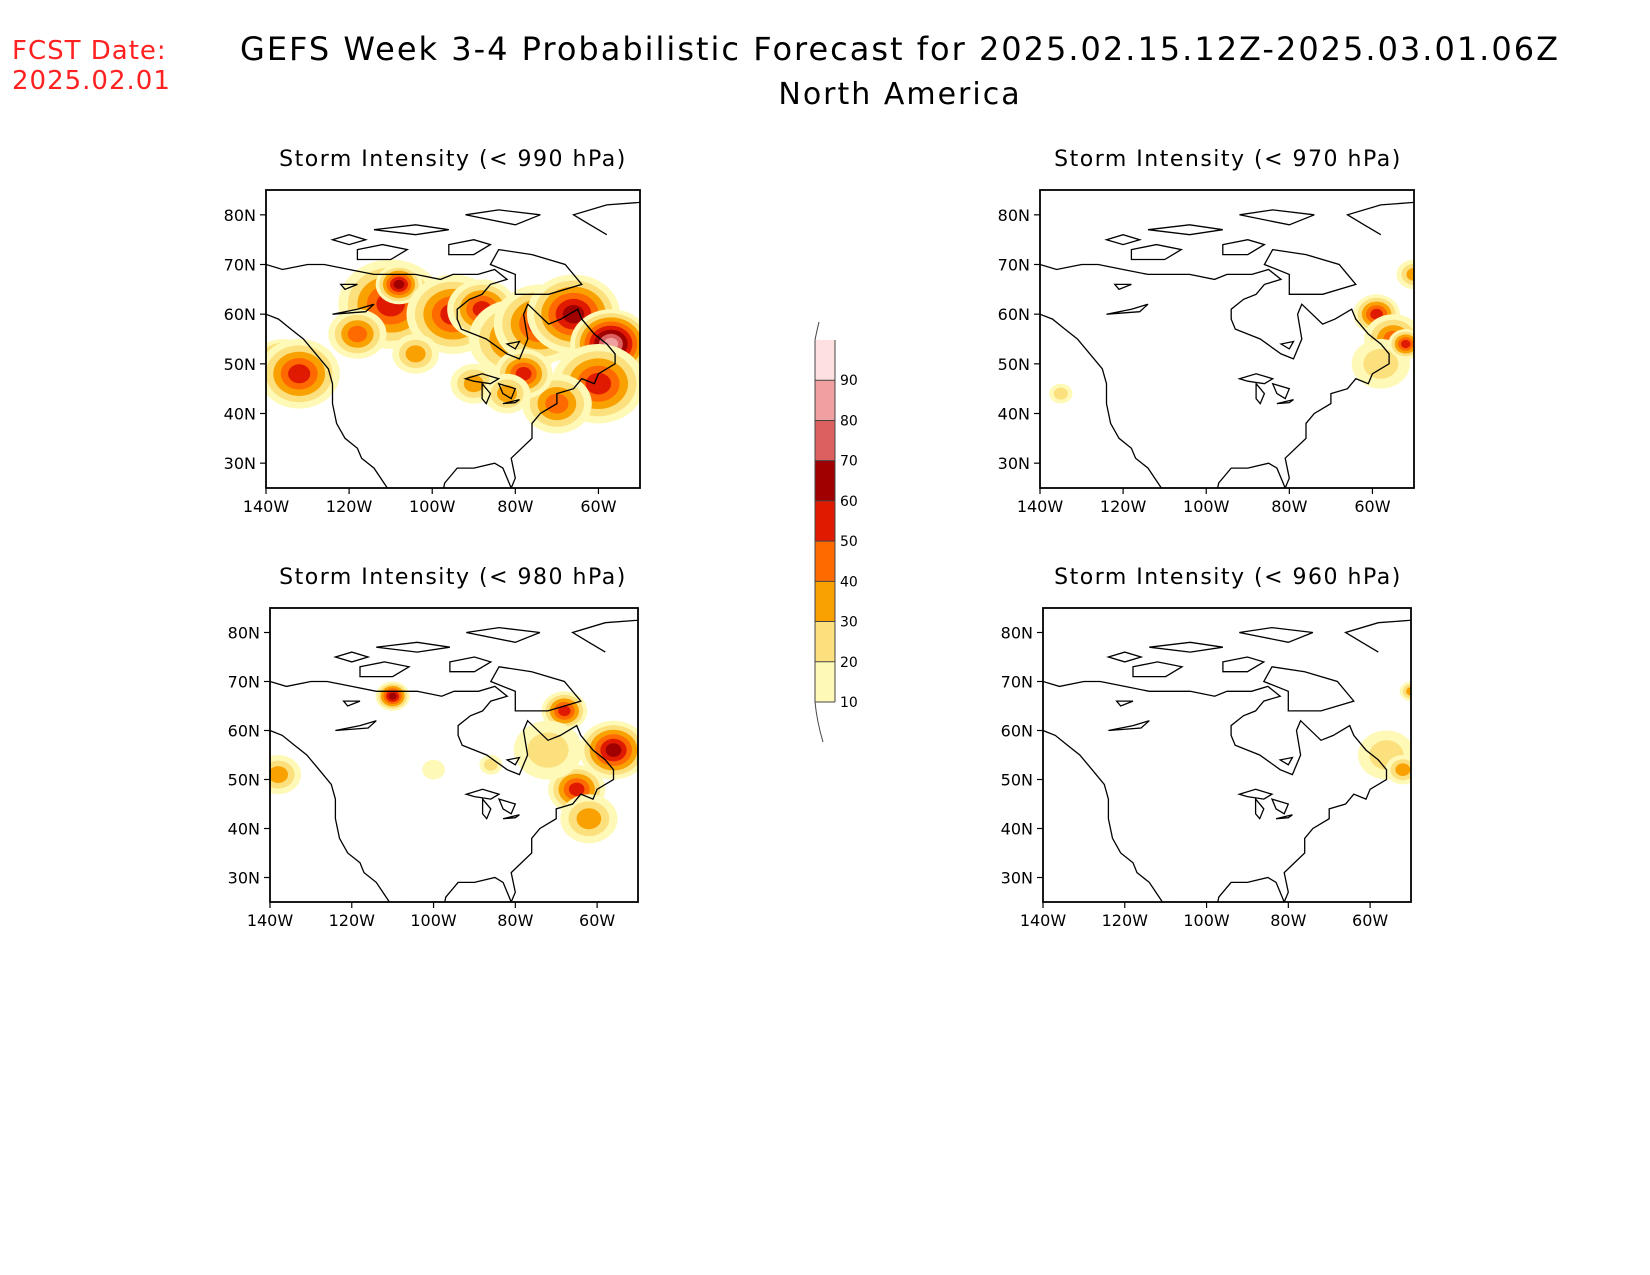  I want to click on fcst-date-value: 2025.02.01, so click(91, 81).